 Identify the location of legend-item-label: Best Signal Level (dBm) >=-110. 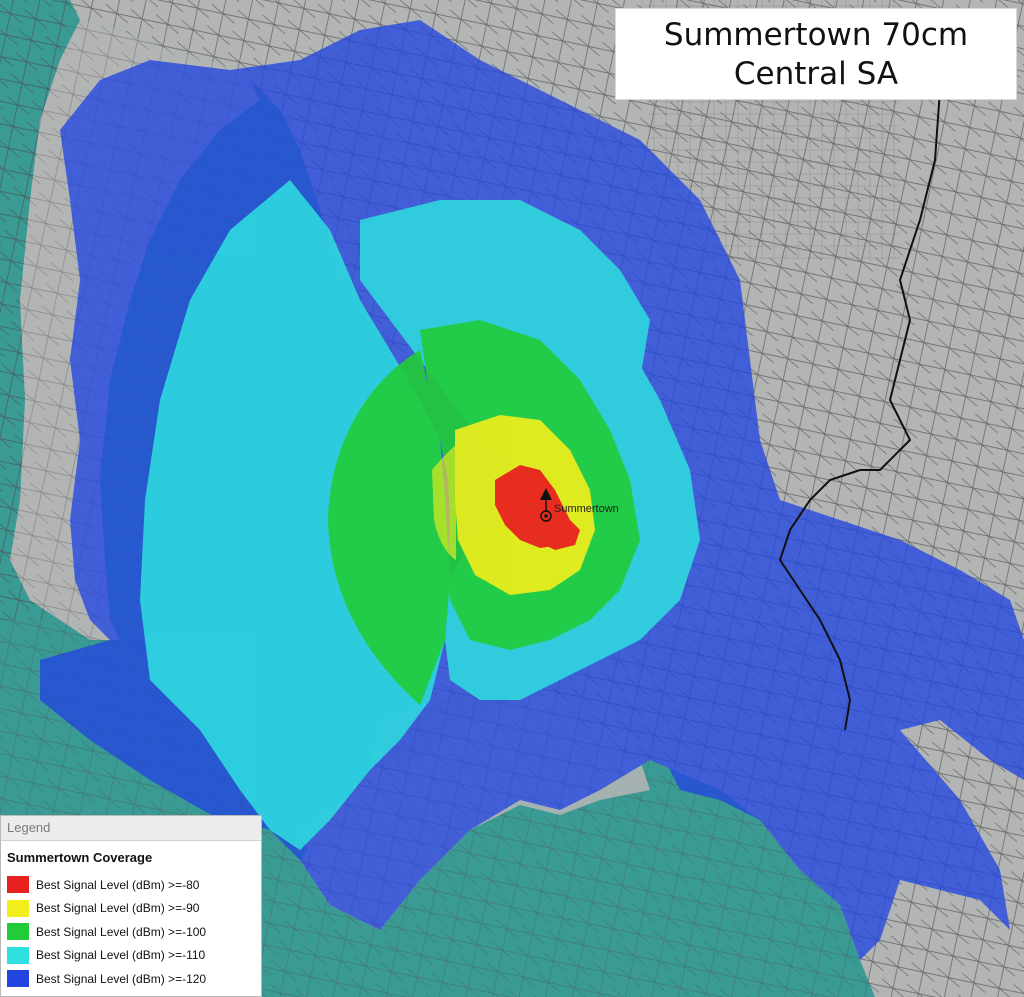
(121, 955).